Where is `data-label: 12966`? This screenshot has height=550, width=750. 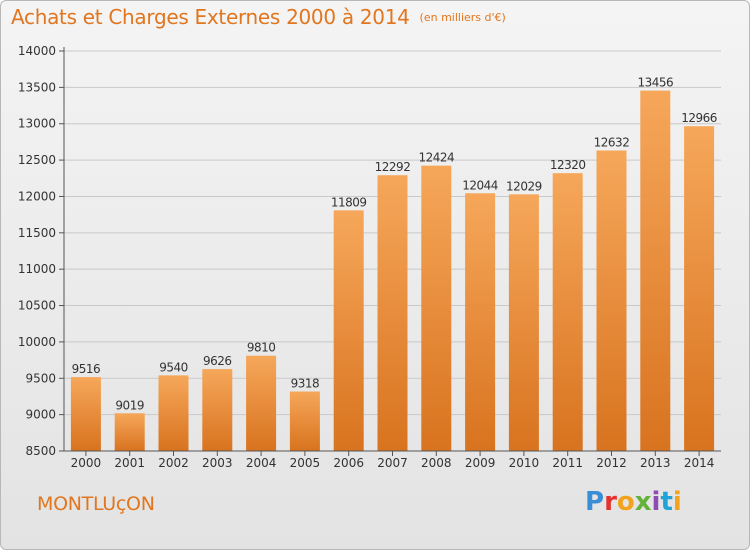
data-label: 12966 is located at coordinates (699, 118).